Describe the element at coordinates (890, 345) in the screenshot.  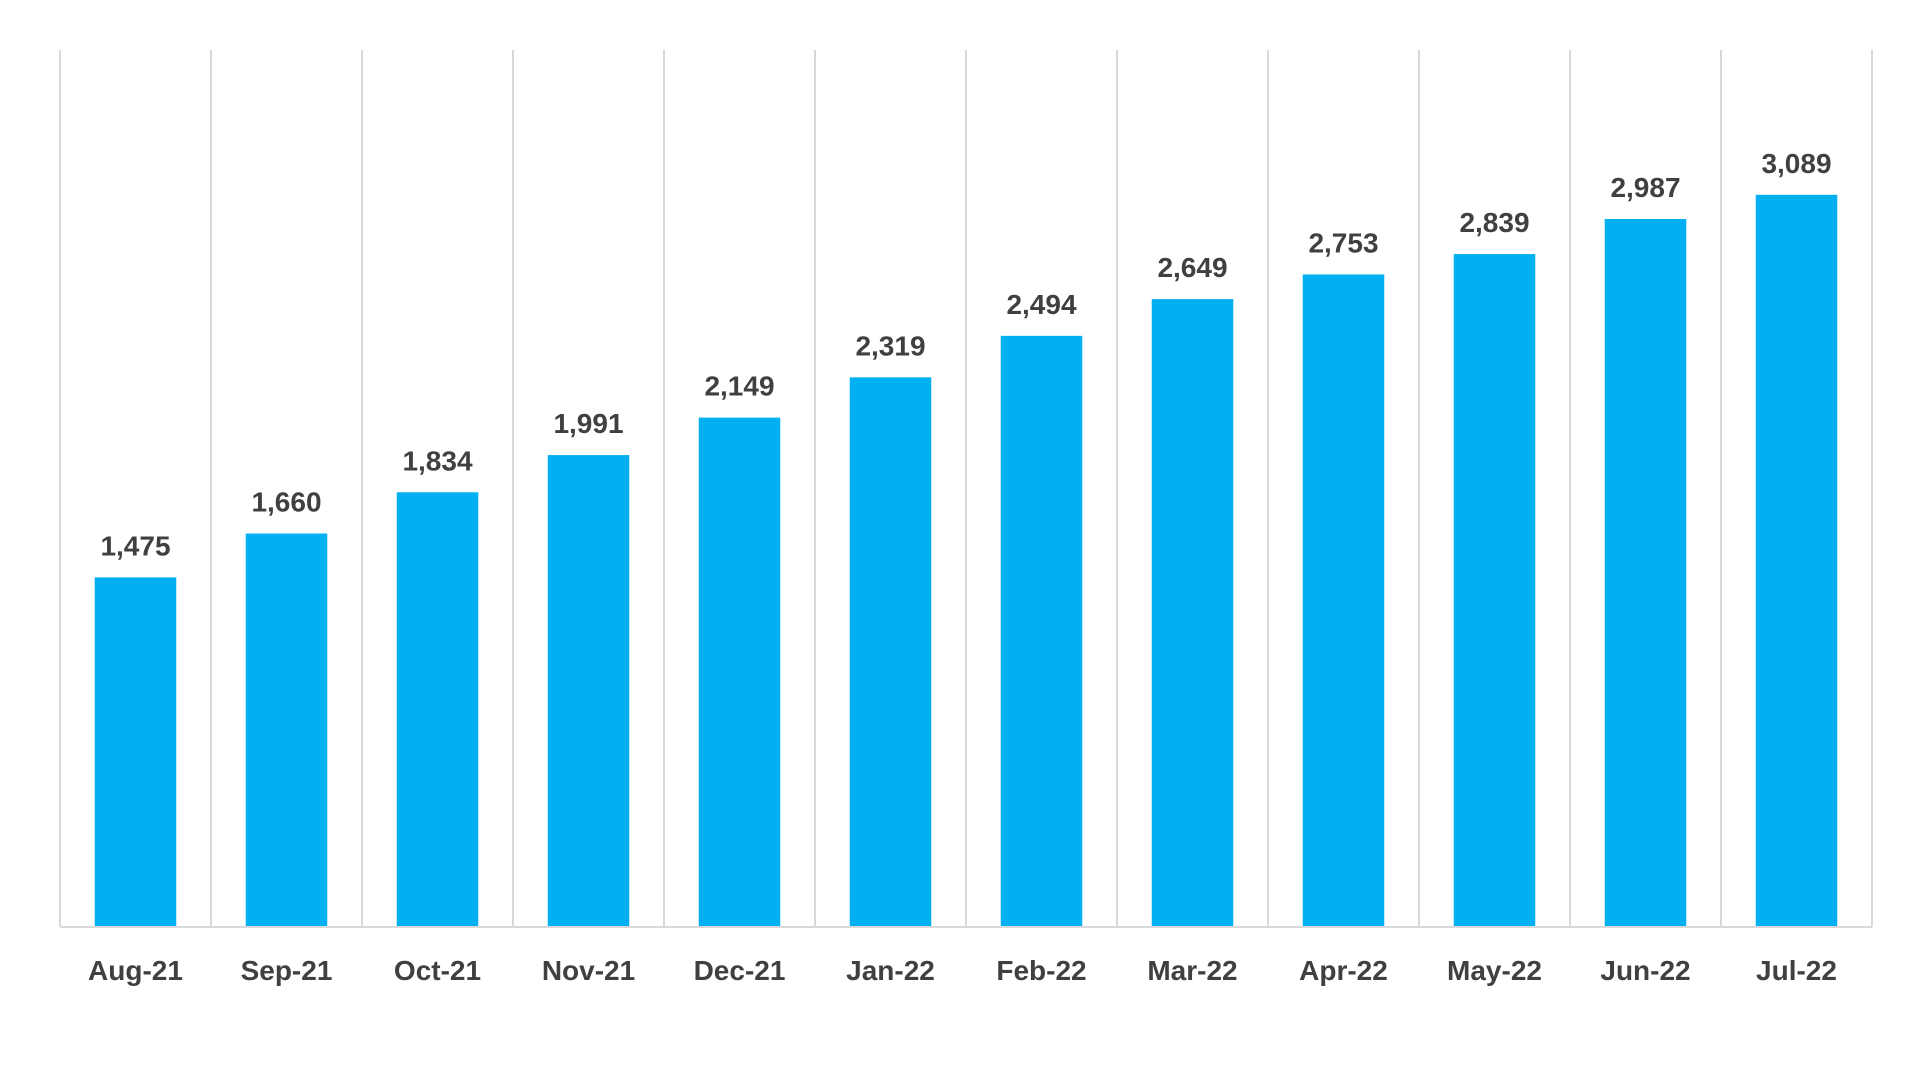
I see `data-label: 2,319` at that location.